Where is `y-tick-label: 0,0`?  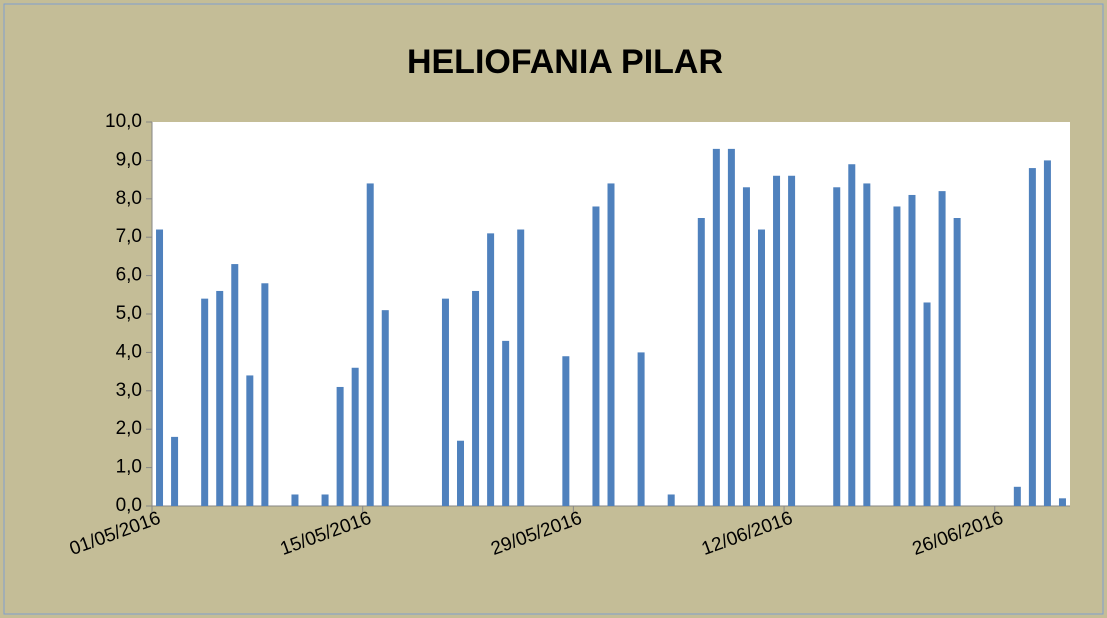 y-tick-label: 0,0 is located at coordinates (129, 505).